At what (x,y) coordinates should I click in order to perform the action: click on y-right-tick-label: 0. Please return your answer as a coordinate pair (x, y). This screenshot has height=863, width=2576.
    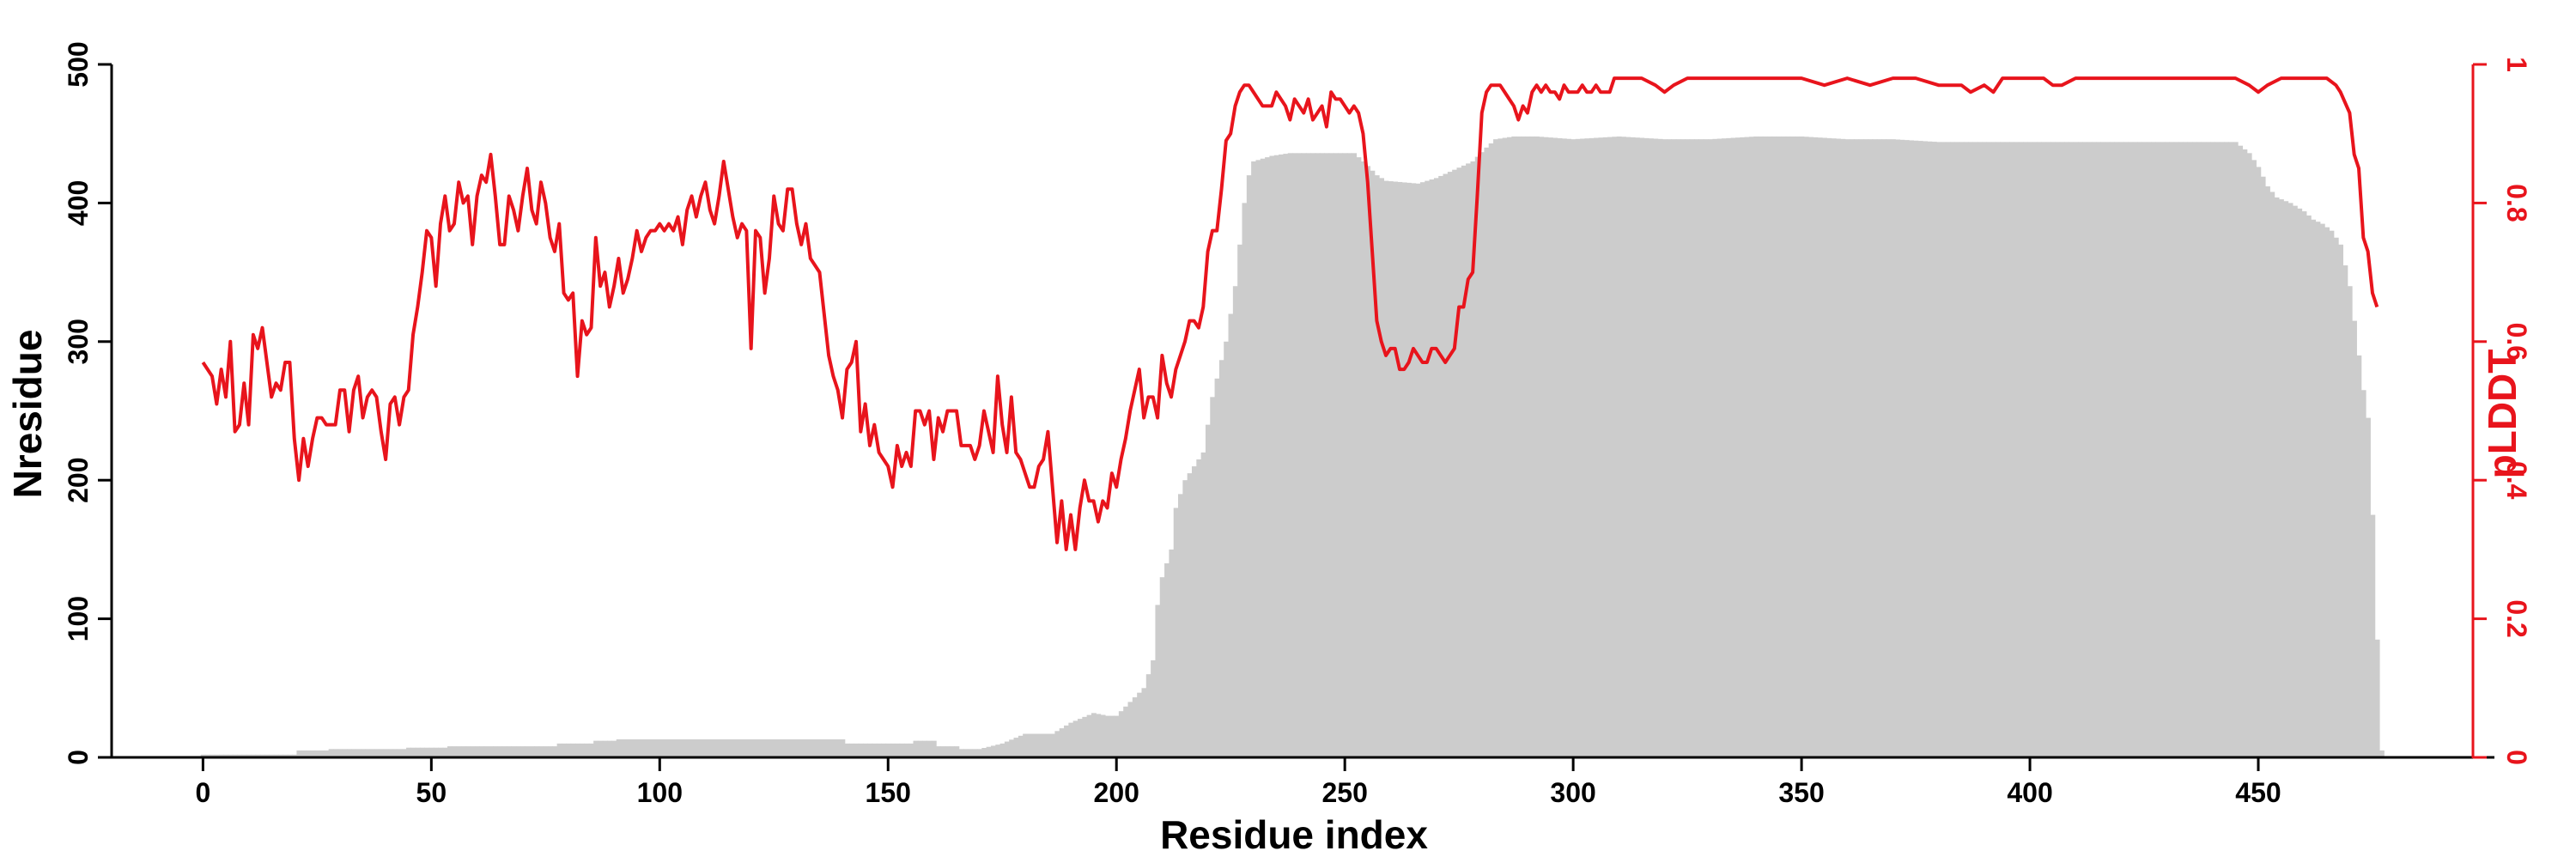
    Looking at the image, I should click on (2516, 758).